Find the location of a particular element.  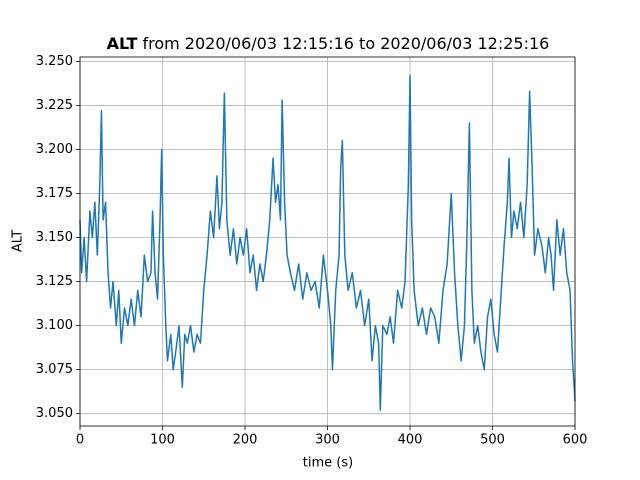

y-tick-label: 3.225 is located at coordinates (54, 105).